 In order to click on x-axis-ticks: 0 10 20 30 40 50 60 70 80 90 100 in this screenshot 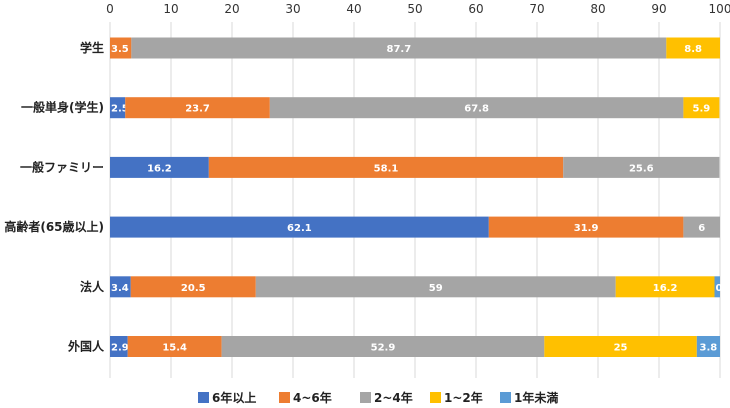, I will do `click(418, 9)`.